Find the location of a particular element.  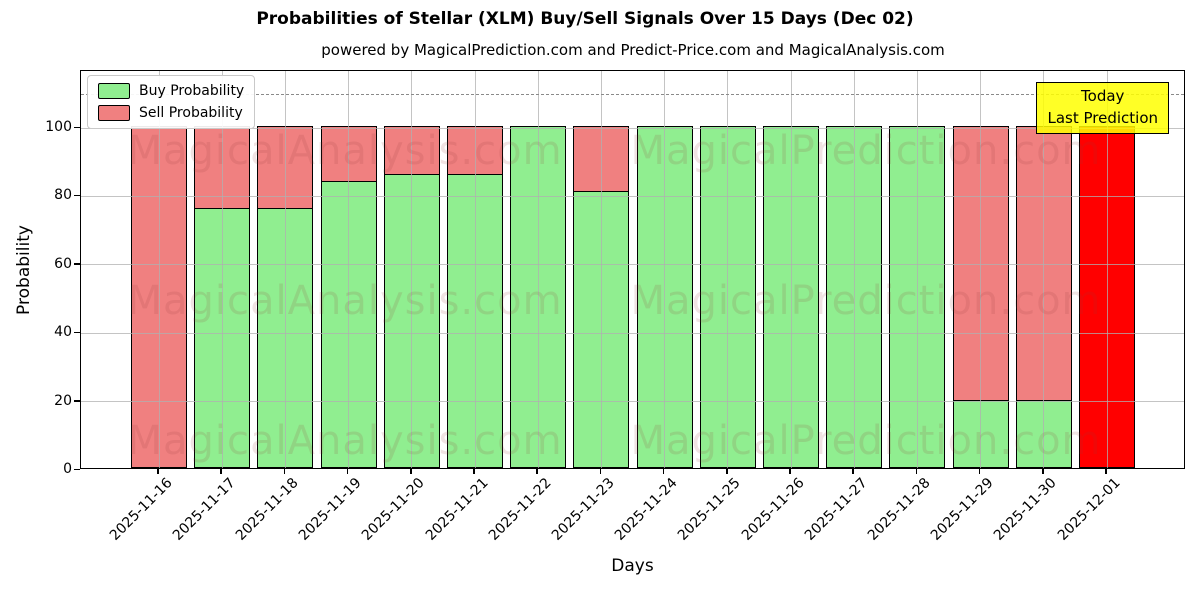

x-tick-label-2025-11-25: 2025-11-25 is located at coordinates (710, 509).